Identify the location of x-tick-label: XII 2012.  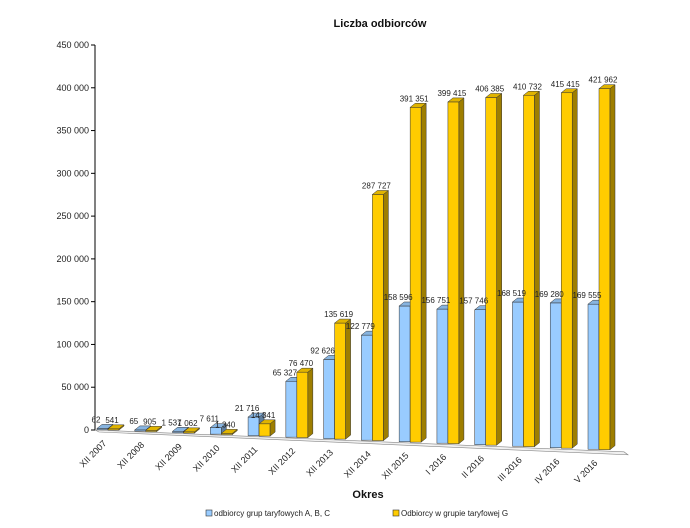
(281, 461).